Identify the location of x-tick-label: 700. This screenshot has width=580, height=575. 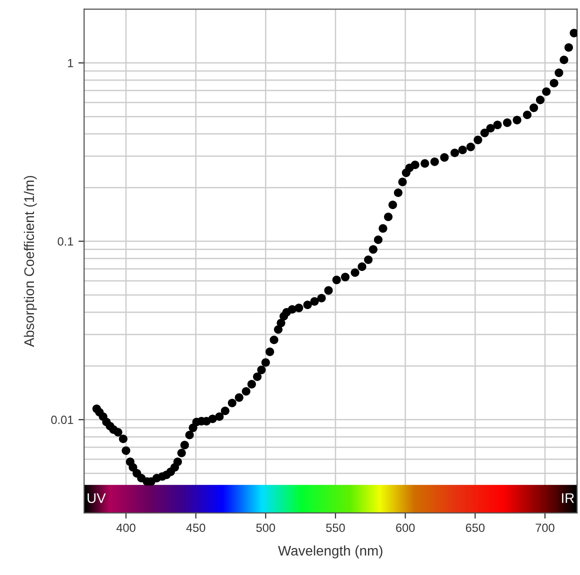
(545, 528).